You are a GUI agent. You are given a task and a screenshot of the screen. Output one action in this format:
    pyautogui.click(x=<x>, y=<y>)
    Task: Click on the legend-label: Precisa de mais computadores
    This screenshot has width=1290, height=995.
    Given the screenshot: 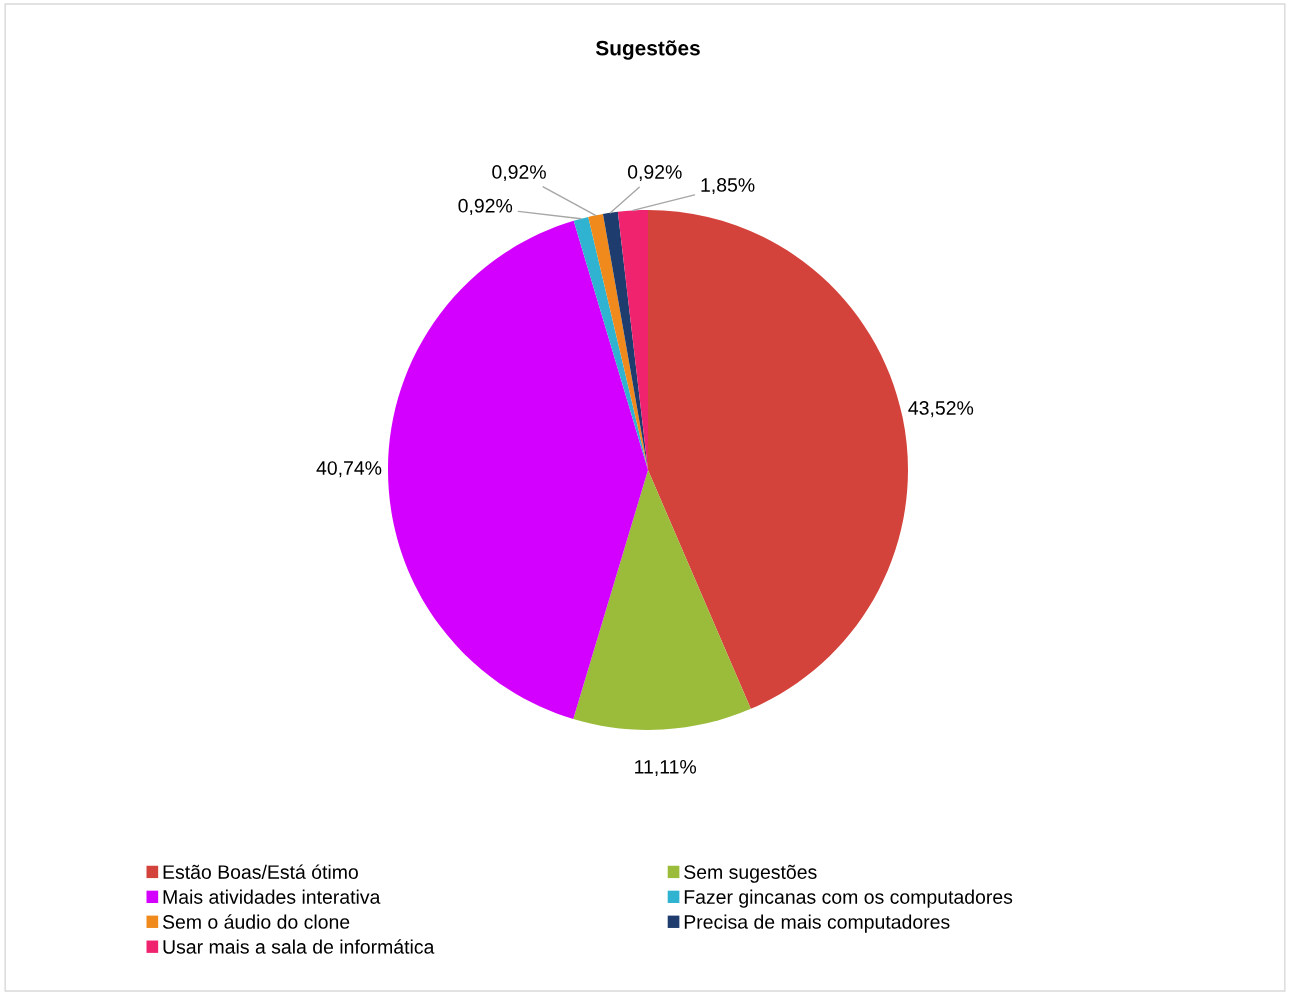 What is the action you would take?
    pyautogui.click(x=817, y=923)
    